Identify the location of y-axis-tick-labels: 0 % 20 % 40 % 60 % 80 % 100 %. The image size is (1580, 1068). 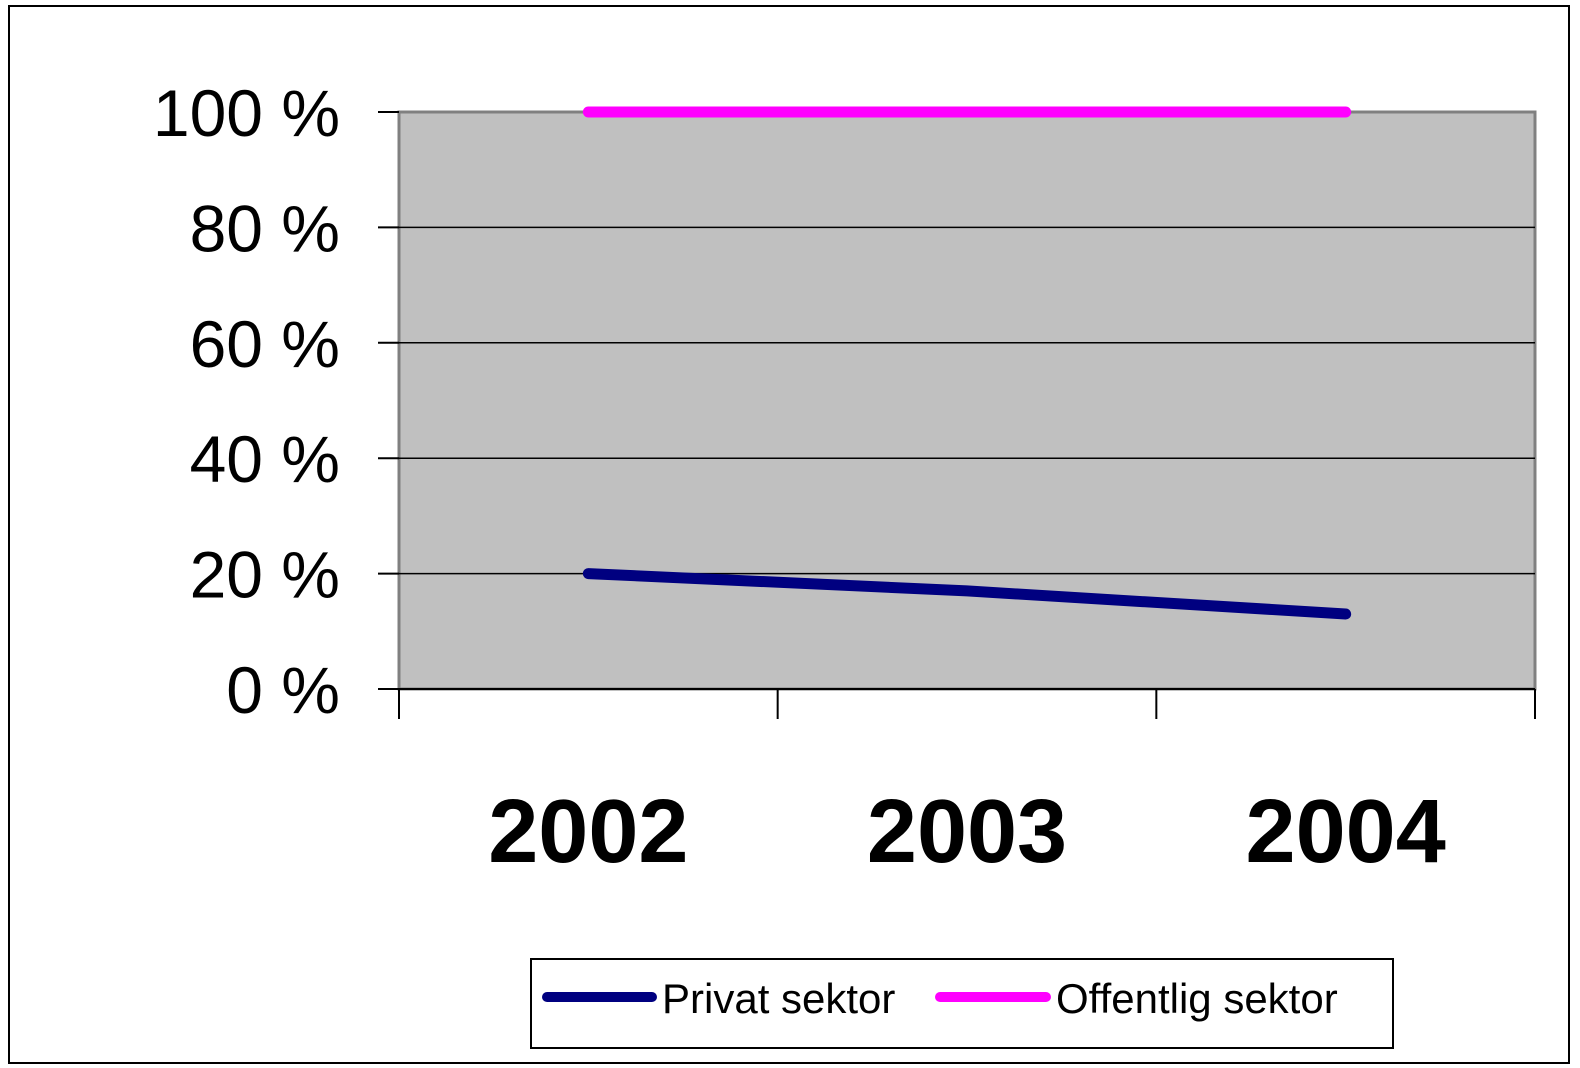
(246, 401).